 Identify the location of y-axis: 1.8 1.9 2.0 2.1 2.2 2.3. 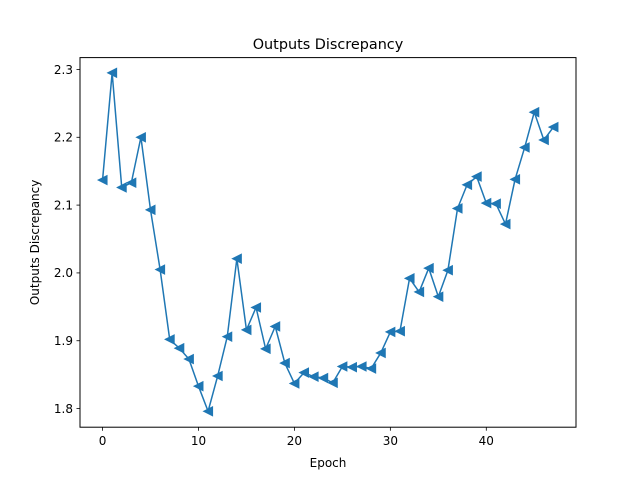
(67, 239).